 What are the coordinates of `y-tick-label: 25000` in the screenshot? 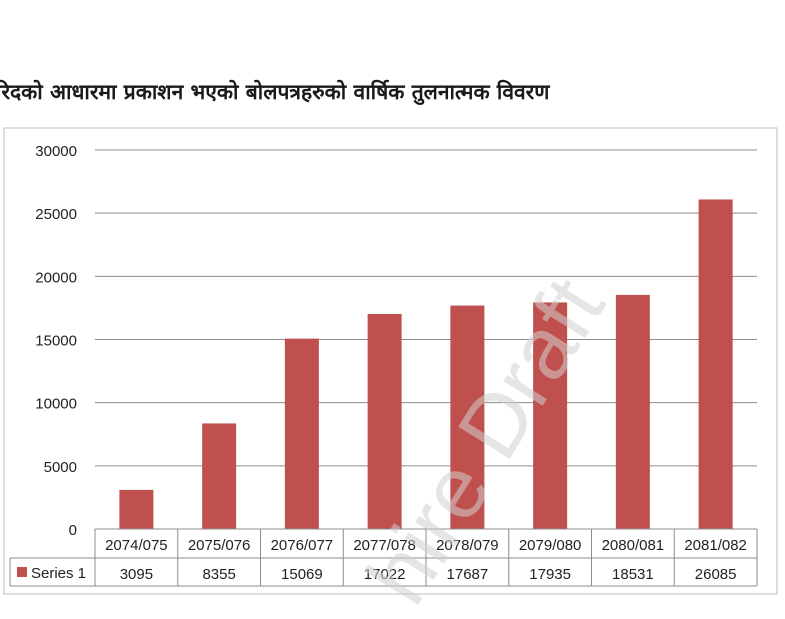 It's located at (56, 214).